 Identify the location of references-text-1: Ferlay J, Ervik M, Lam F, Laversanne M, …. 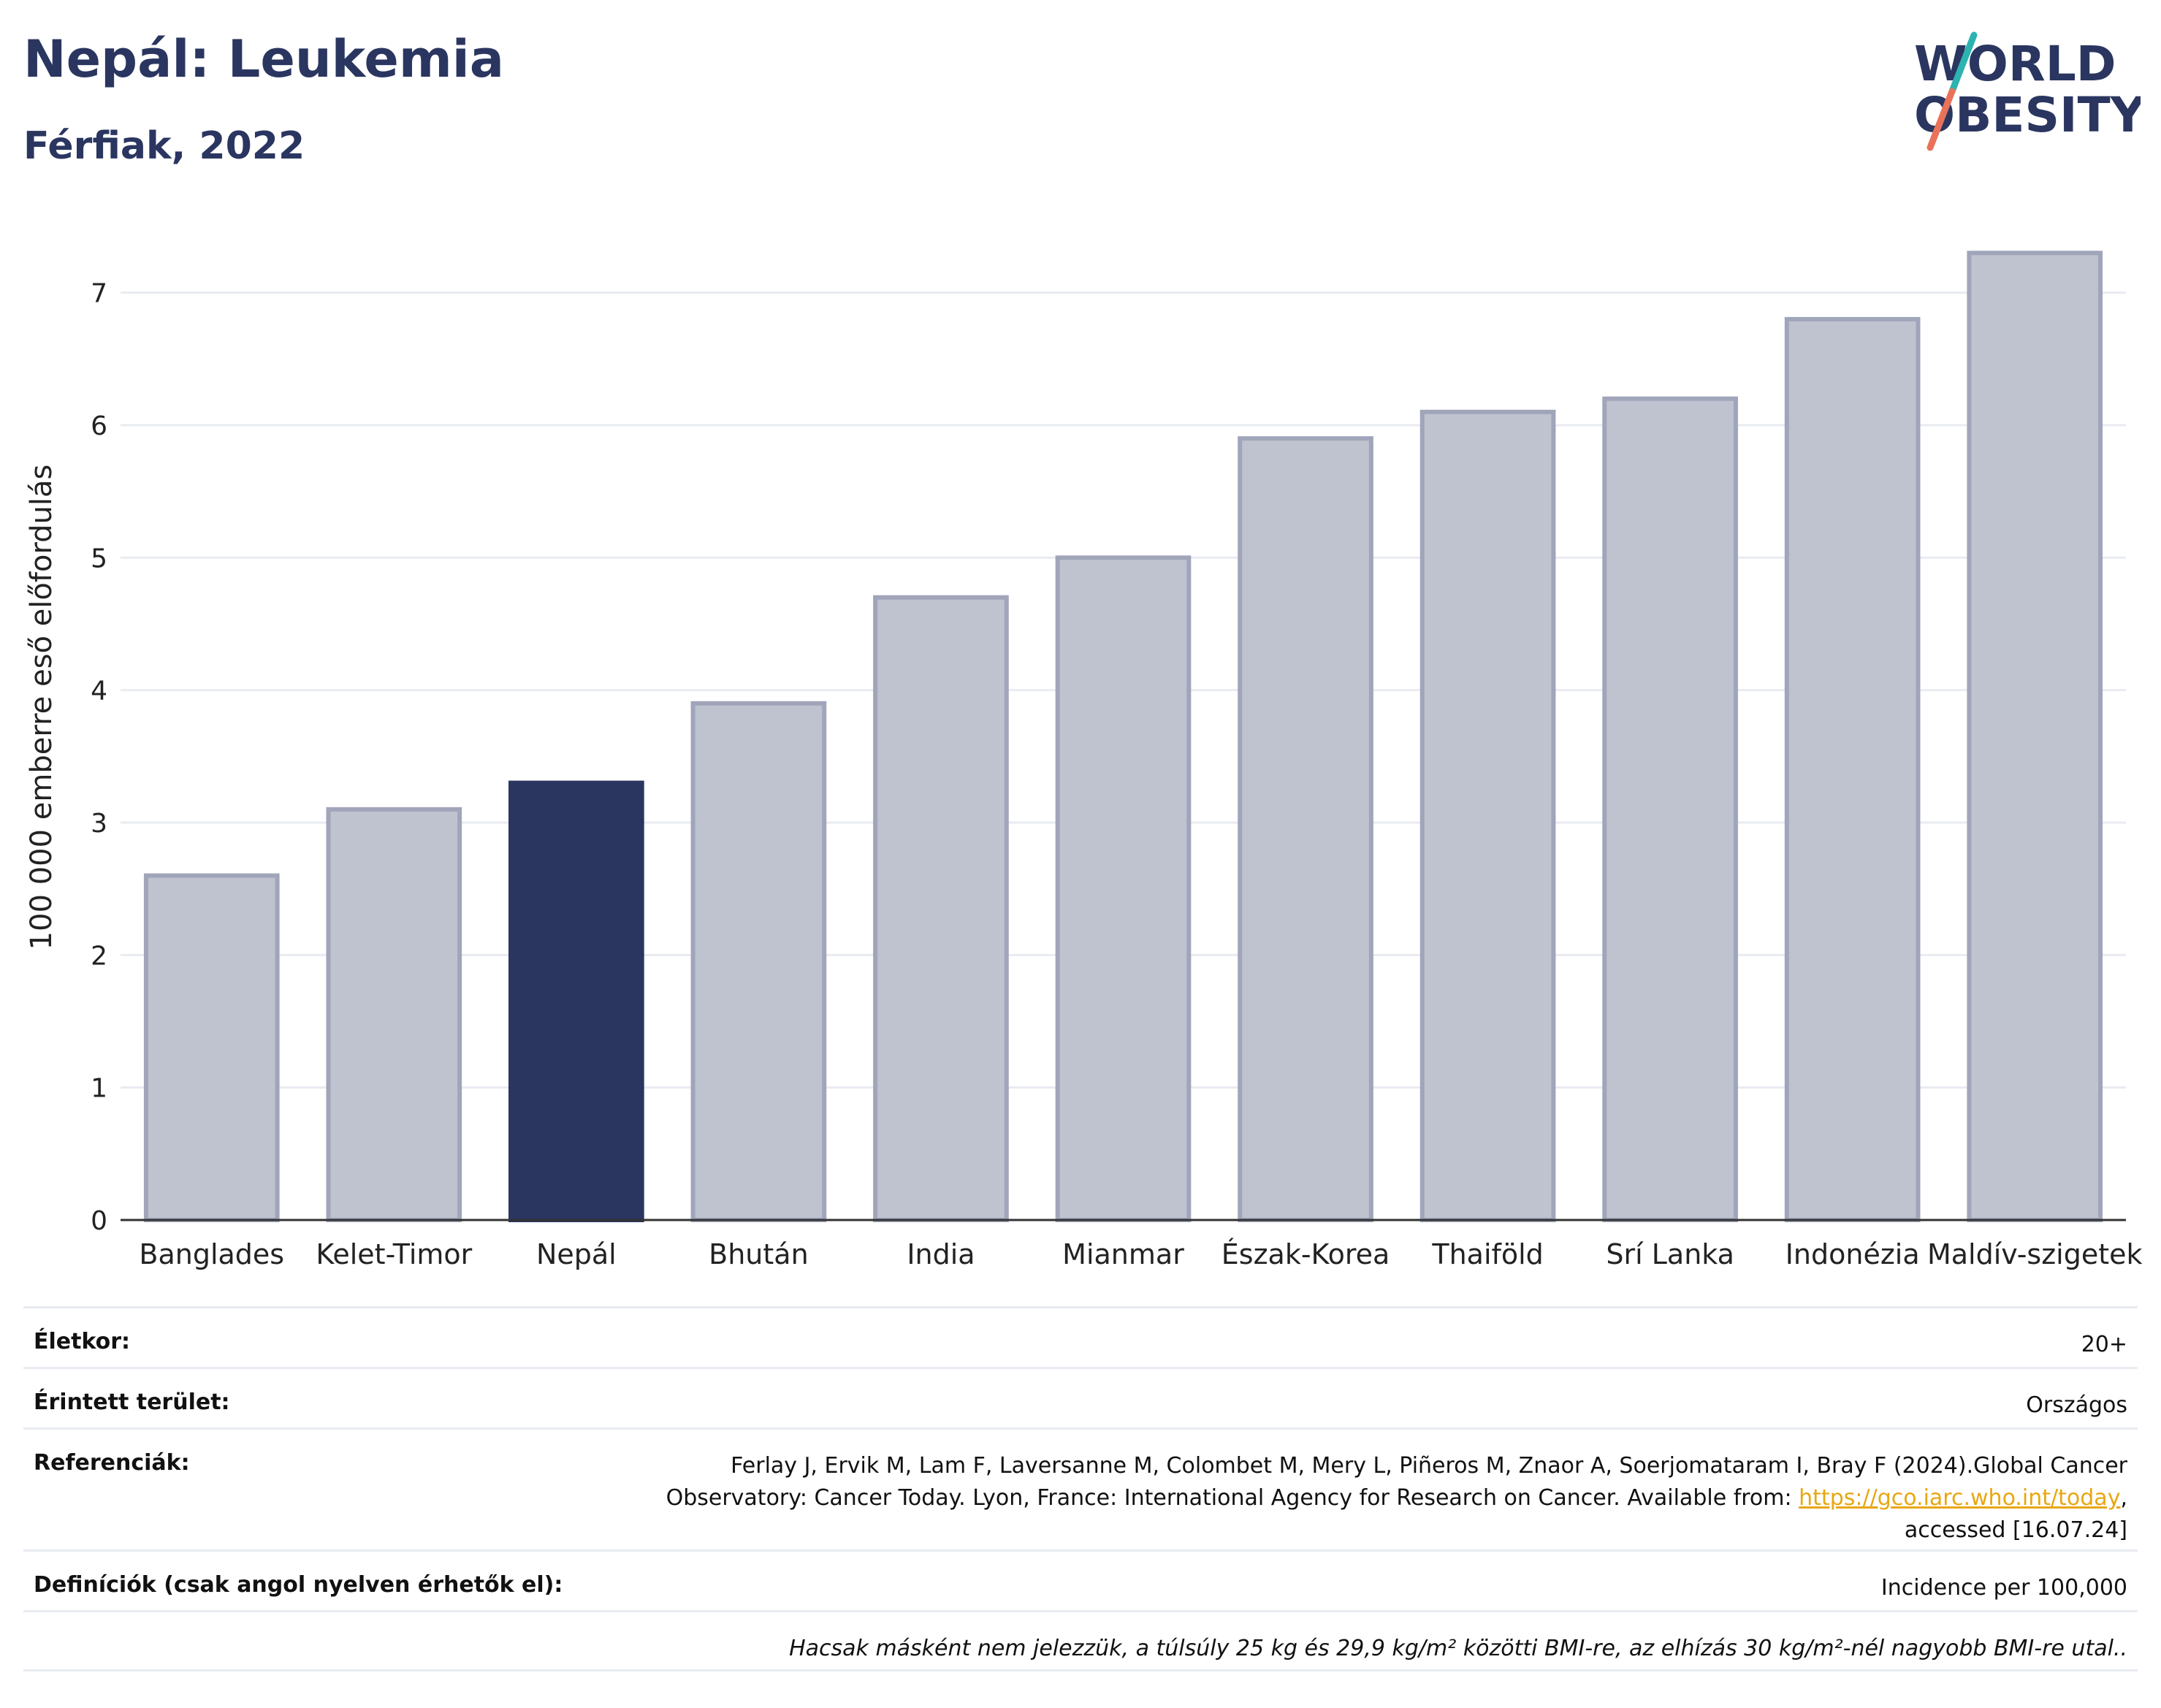
(1396, 1482).